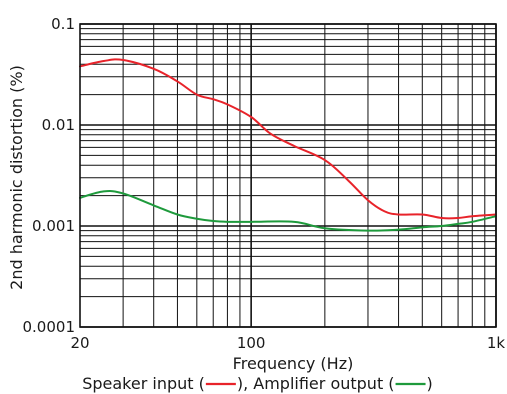 The image size is (507, 394). I want to click on x-tick-label: 20, so click(79, 343).